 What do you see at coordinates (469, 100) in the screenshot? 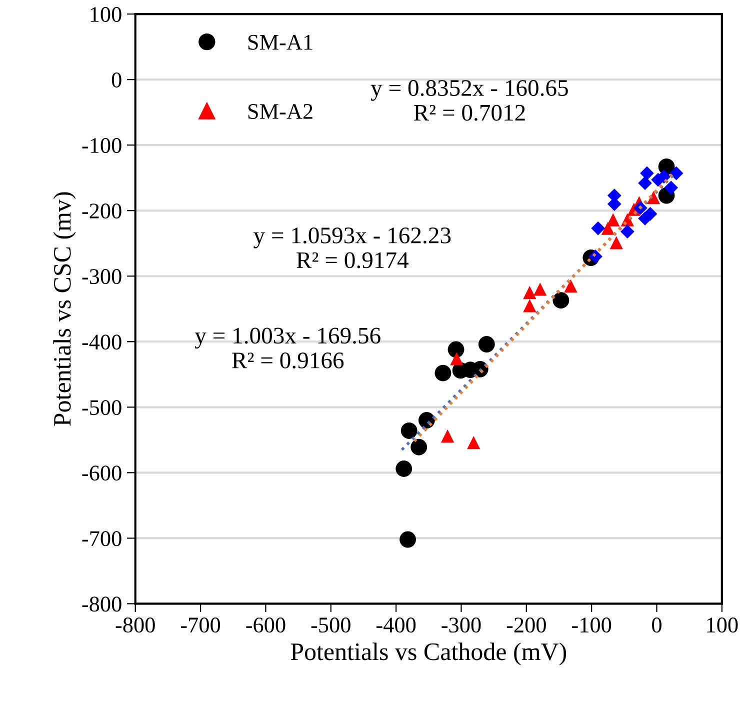
I see `annotation: y = 0.8352x - 160.65 R² = 0.7012` at bounding box center [469, 100].